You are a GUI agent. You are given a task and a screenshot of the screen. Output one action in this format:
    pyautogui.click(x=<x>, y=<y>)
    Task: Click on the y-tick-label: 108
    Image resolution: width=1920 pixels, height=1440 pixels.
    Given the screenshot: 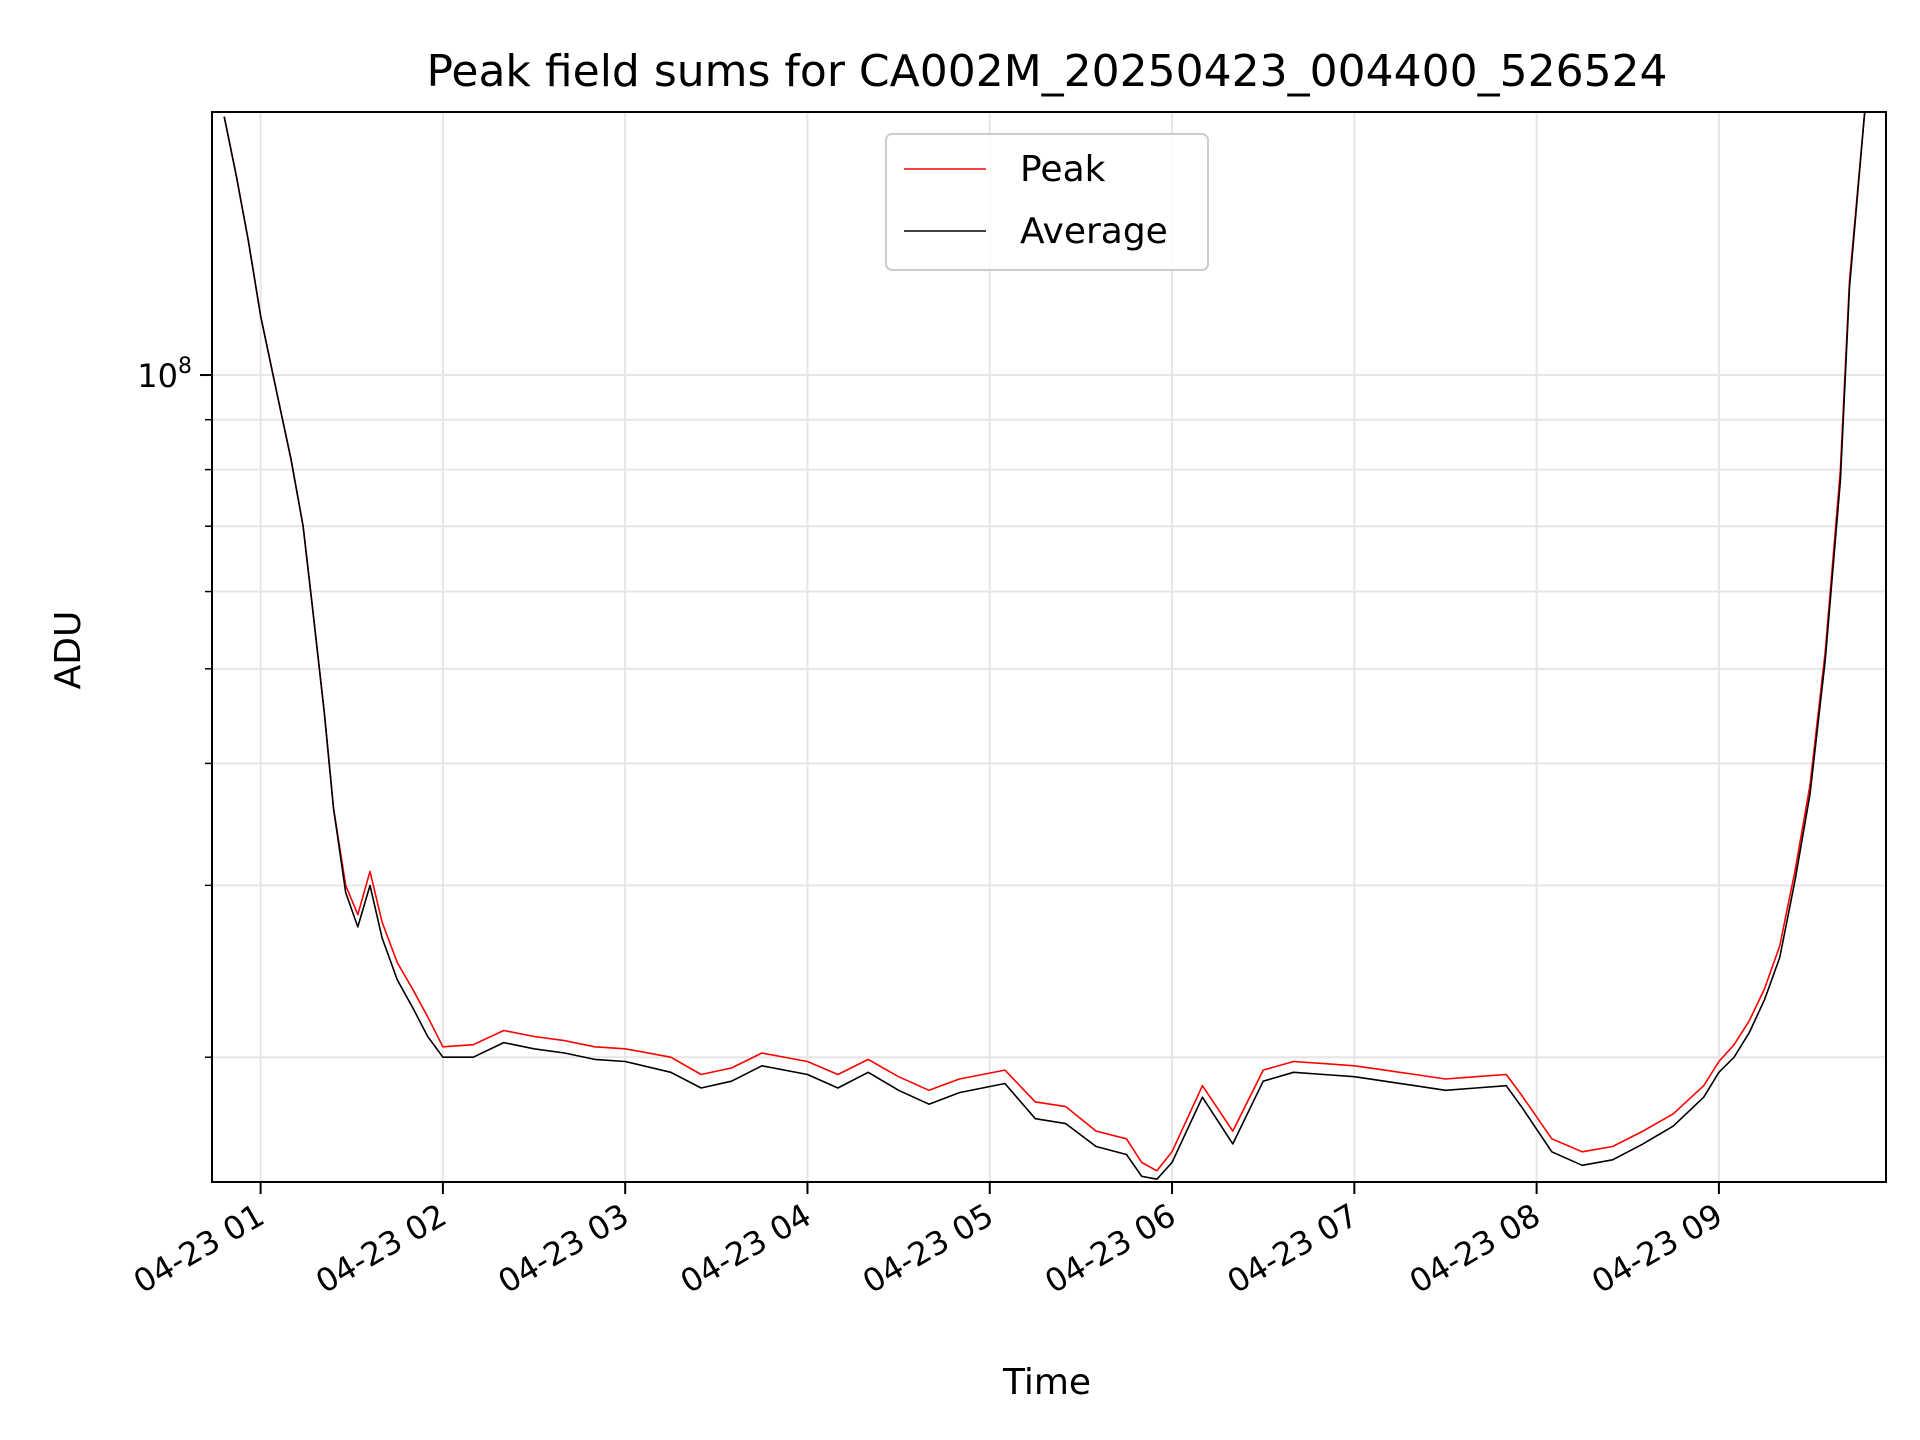 What is the action you would take?
    pyautogui.click(x=164, y=374)
    